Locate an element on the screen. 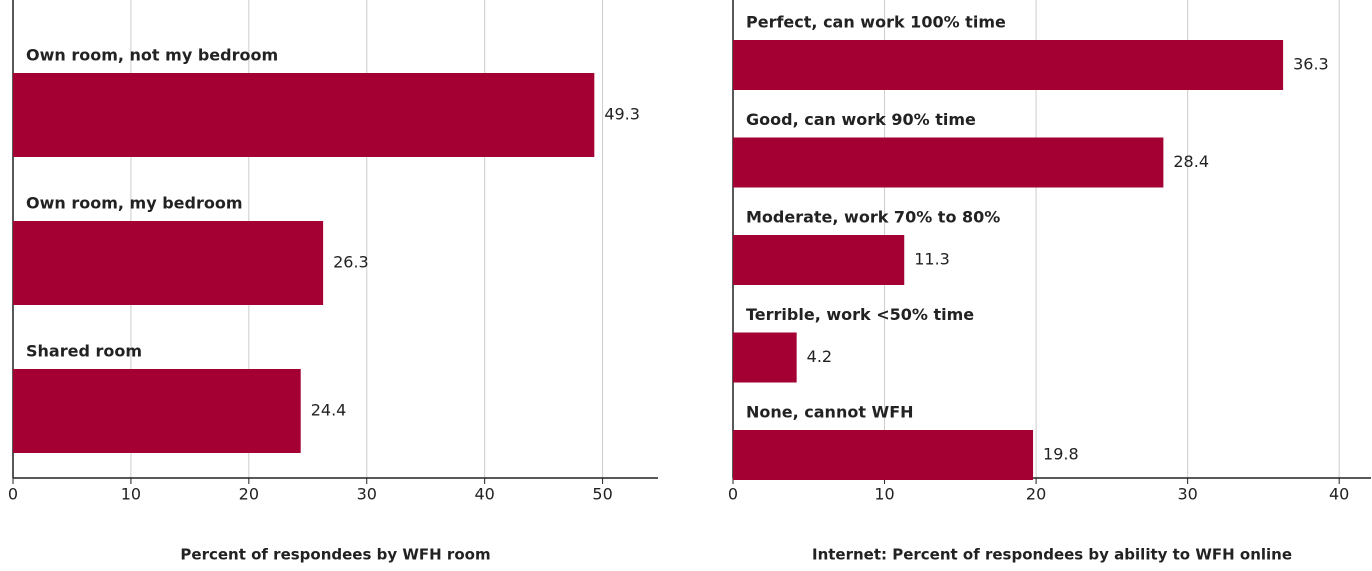  value-label: 4.2 is located at coordinates (819, 356).